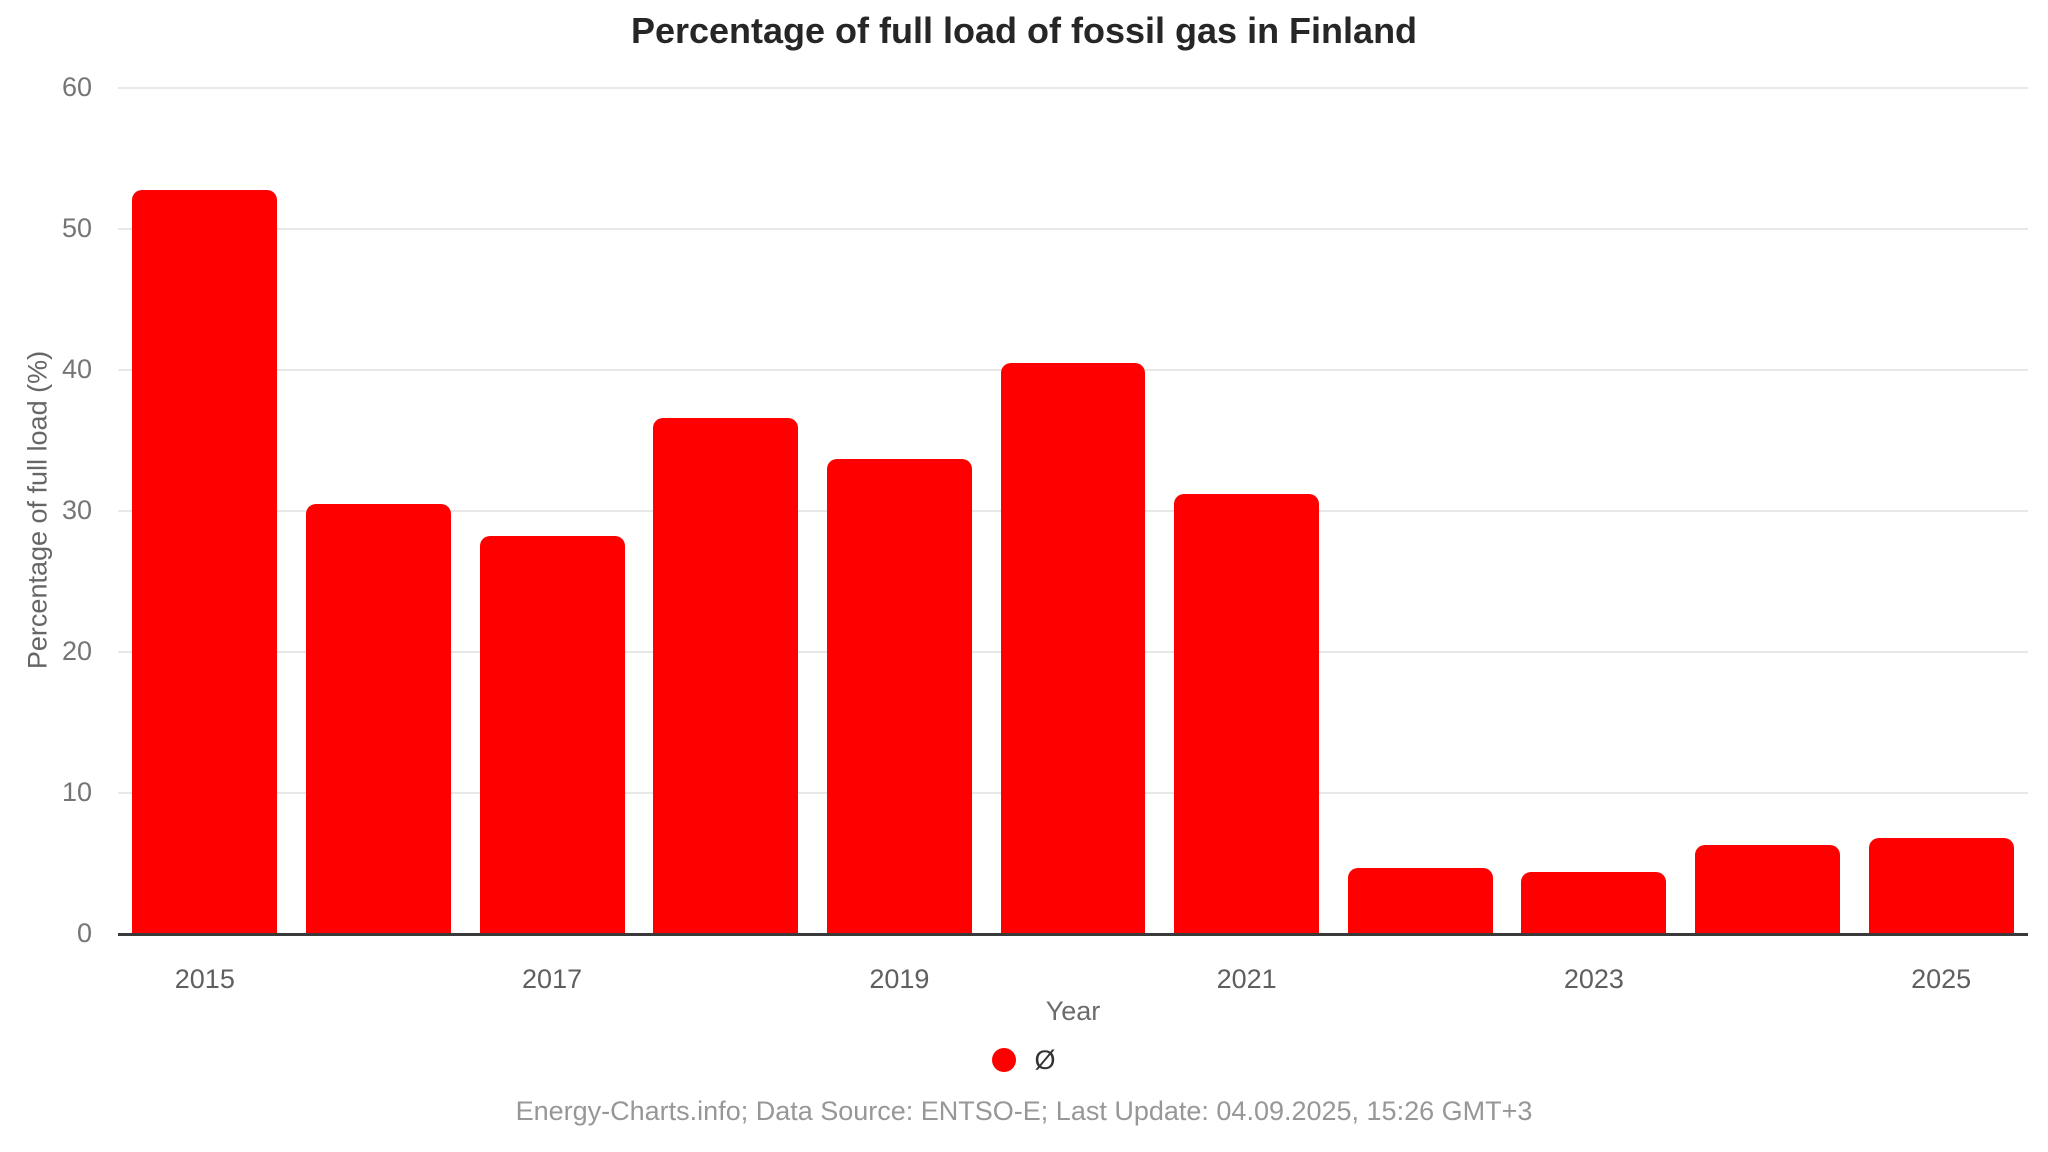 The height and width of the screenshot is (1152, 2048). I want to click on bar-2019, so click(899, 696).